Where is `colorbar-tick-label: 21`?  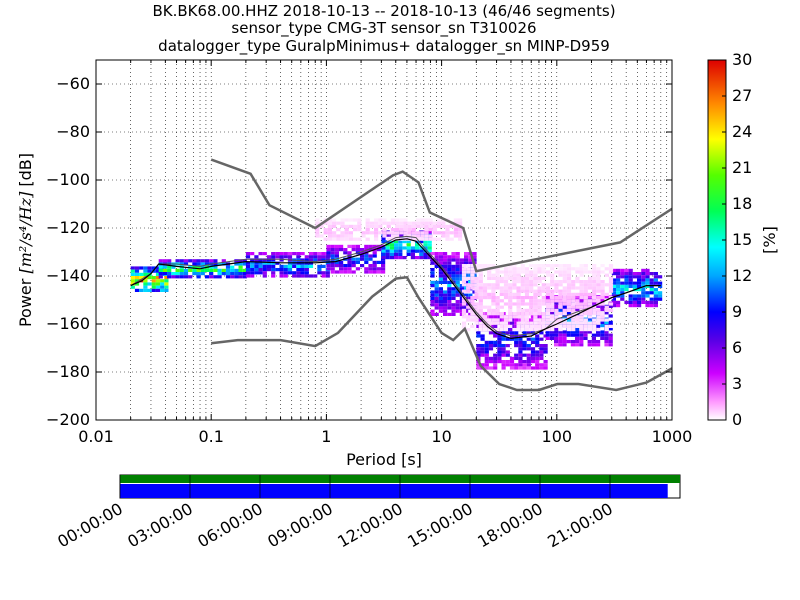 colorbar-tick-label: 21 is located at coordinates (742, 167).